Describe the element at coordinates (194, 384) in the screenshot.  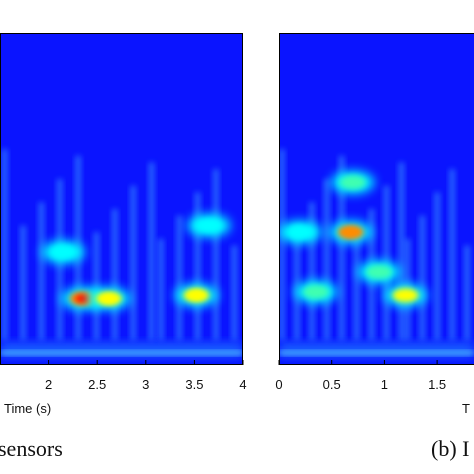
I see `left-x-tick-label: 3.5` at that location.